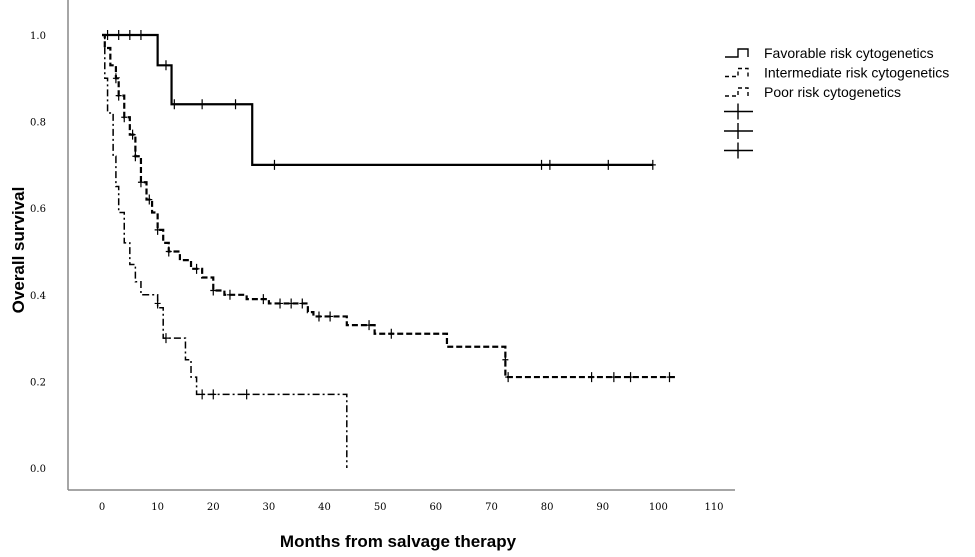 The height and width of the screenshot is (557, 975). Describe the element at coordinates (38, 36) in the screenshot. I see `y-tick-label: 1.0` at that location.